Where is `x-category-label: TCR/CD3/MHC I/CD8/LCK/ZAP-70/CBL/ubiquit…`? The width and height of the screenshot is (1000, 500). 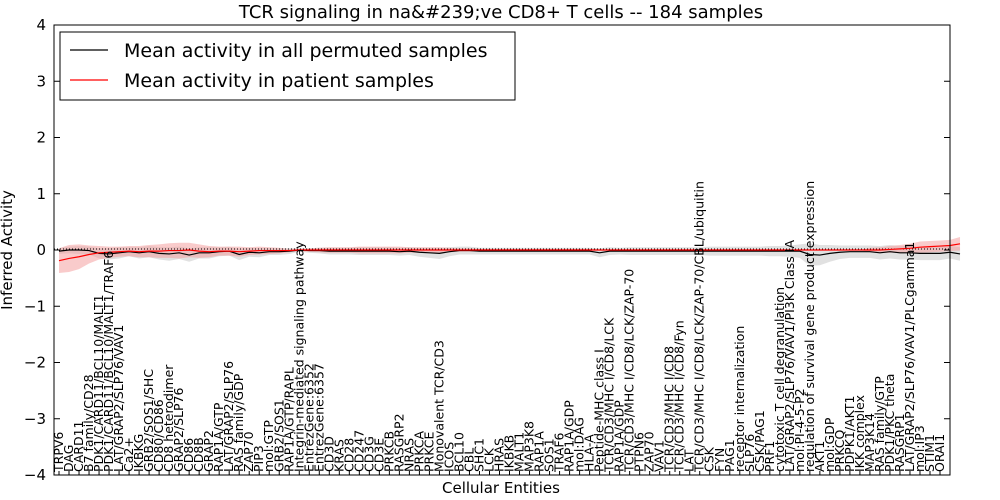 x-category-label: TCR/CD3/MHC I/CD8/LCK/ZAP-70/CBL/ubiquit… is located at coordinates (699, 327).